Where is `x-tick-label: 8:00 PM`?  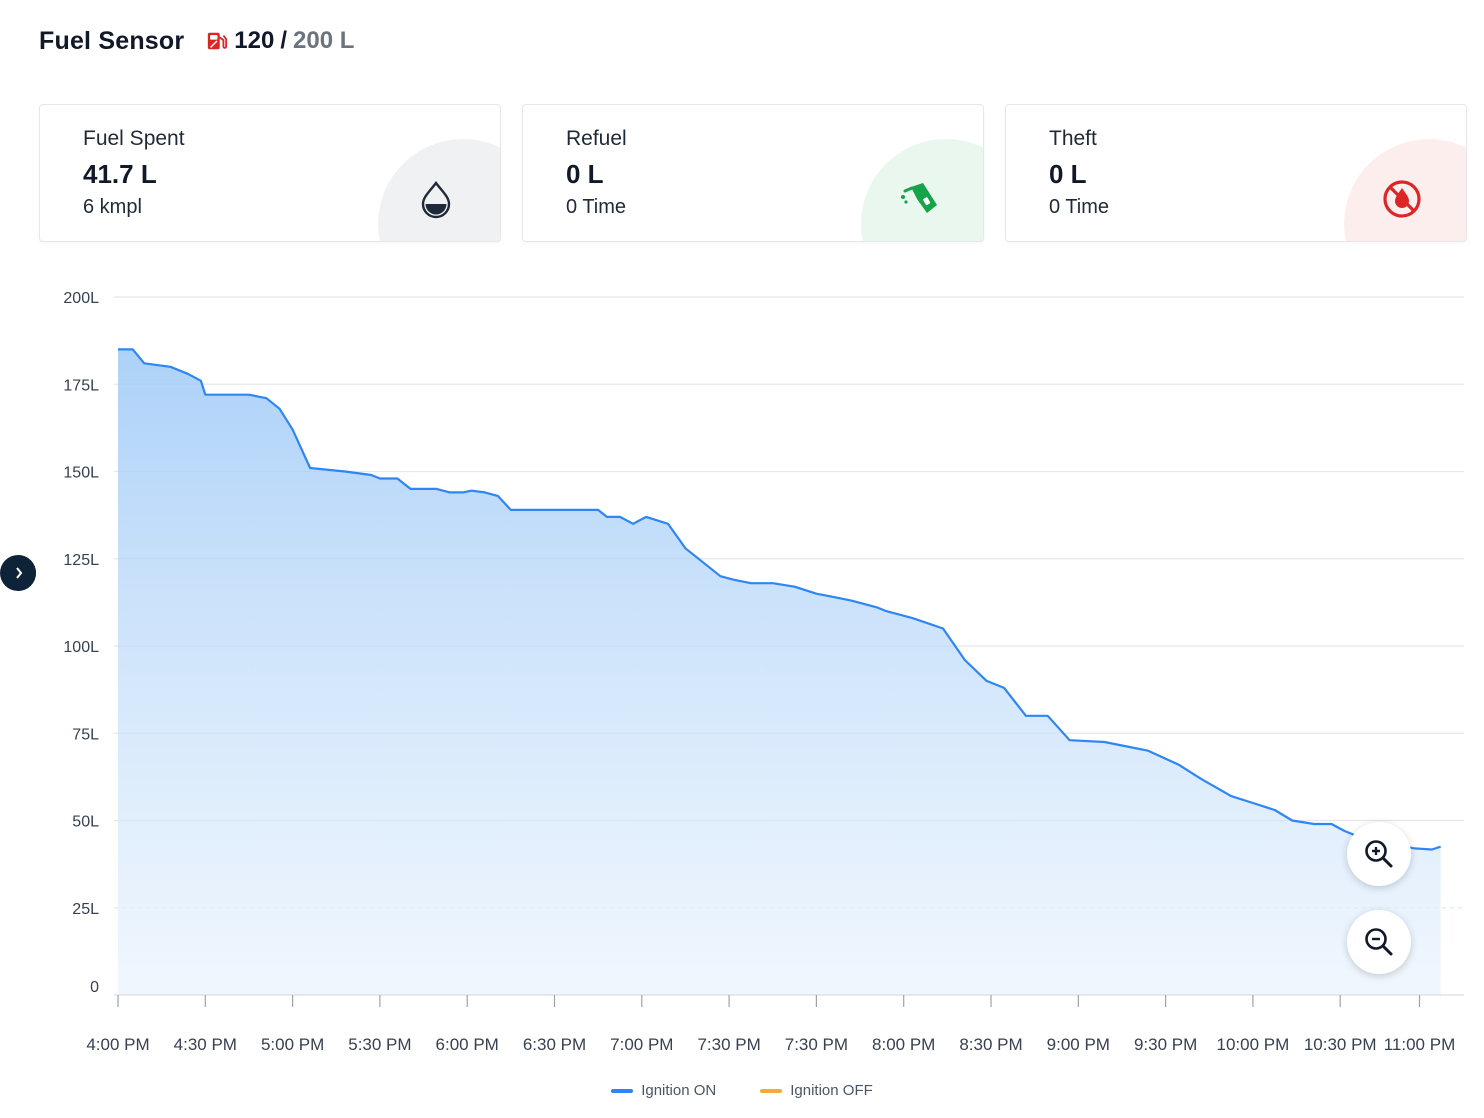
x-tick-label: 8:00 PM is located at coordinates (903, 1044).